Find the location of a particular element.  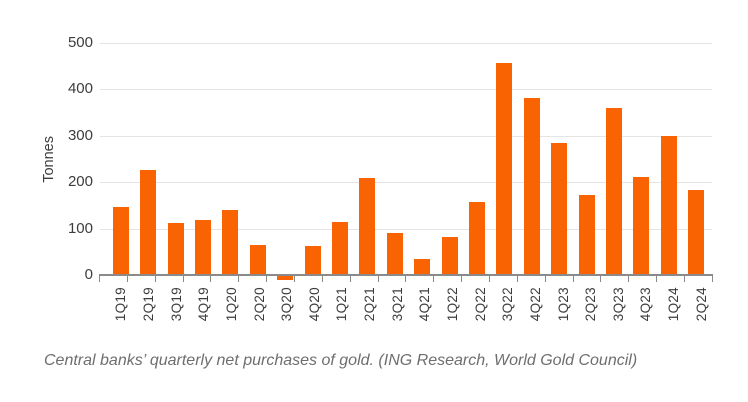

x-tick-cell-2Q21: 2Q21 is located at coordinates (370, 312).